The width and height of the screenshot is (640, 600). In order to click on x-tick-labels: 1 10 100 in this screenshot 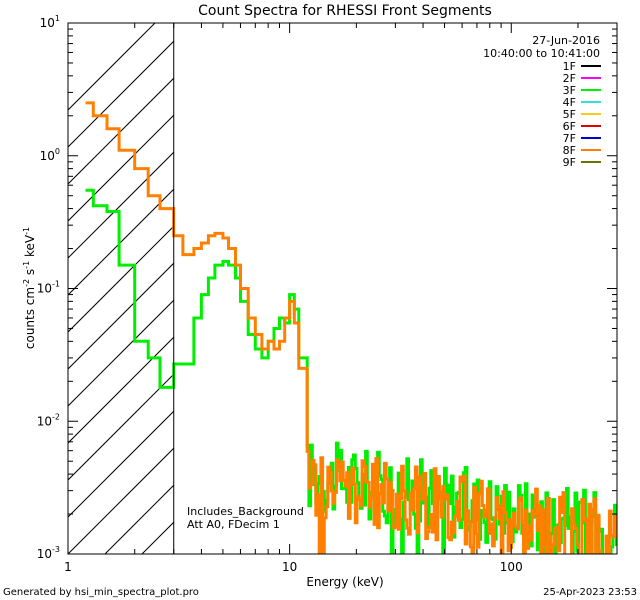, I will do `click(293, 567)`.